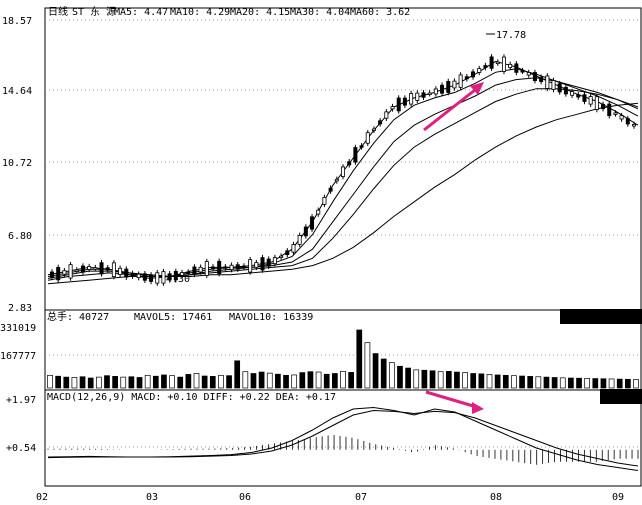 The height and width of the screenshot is (505, 642). I want to click on price-legend-period: 日线, so click(58, 11).